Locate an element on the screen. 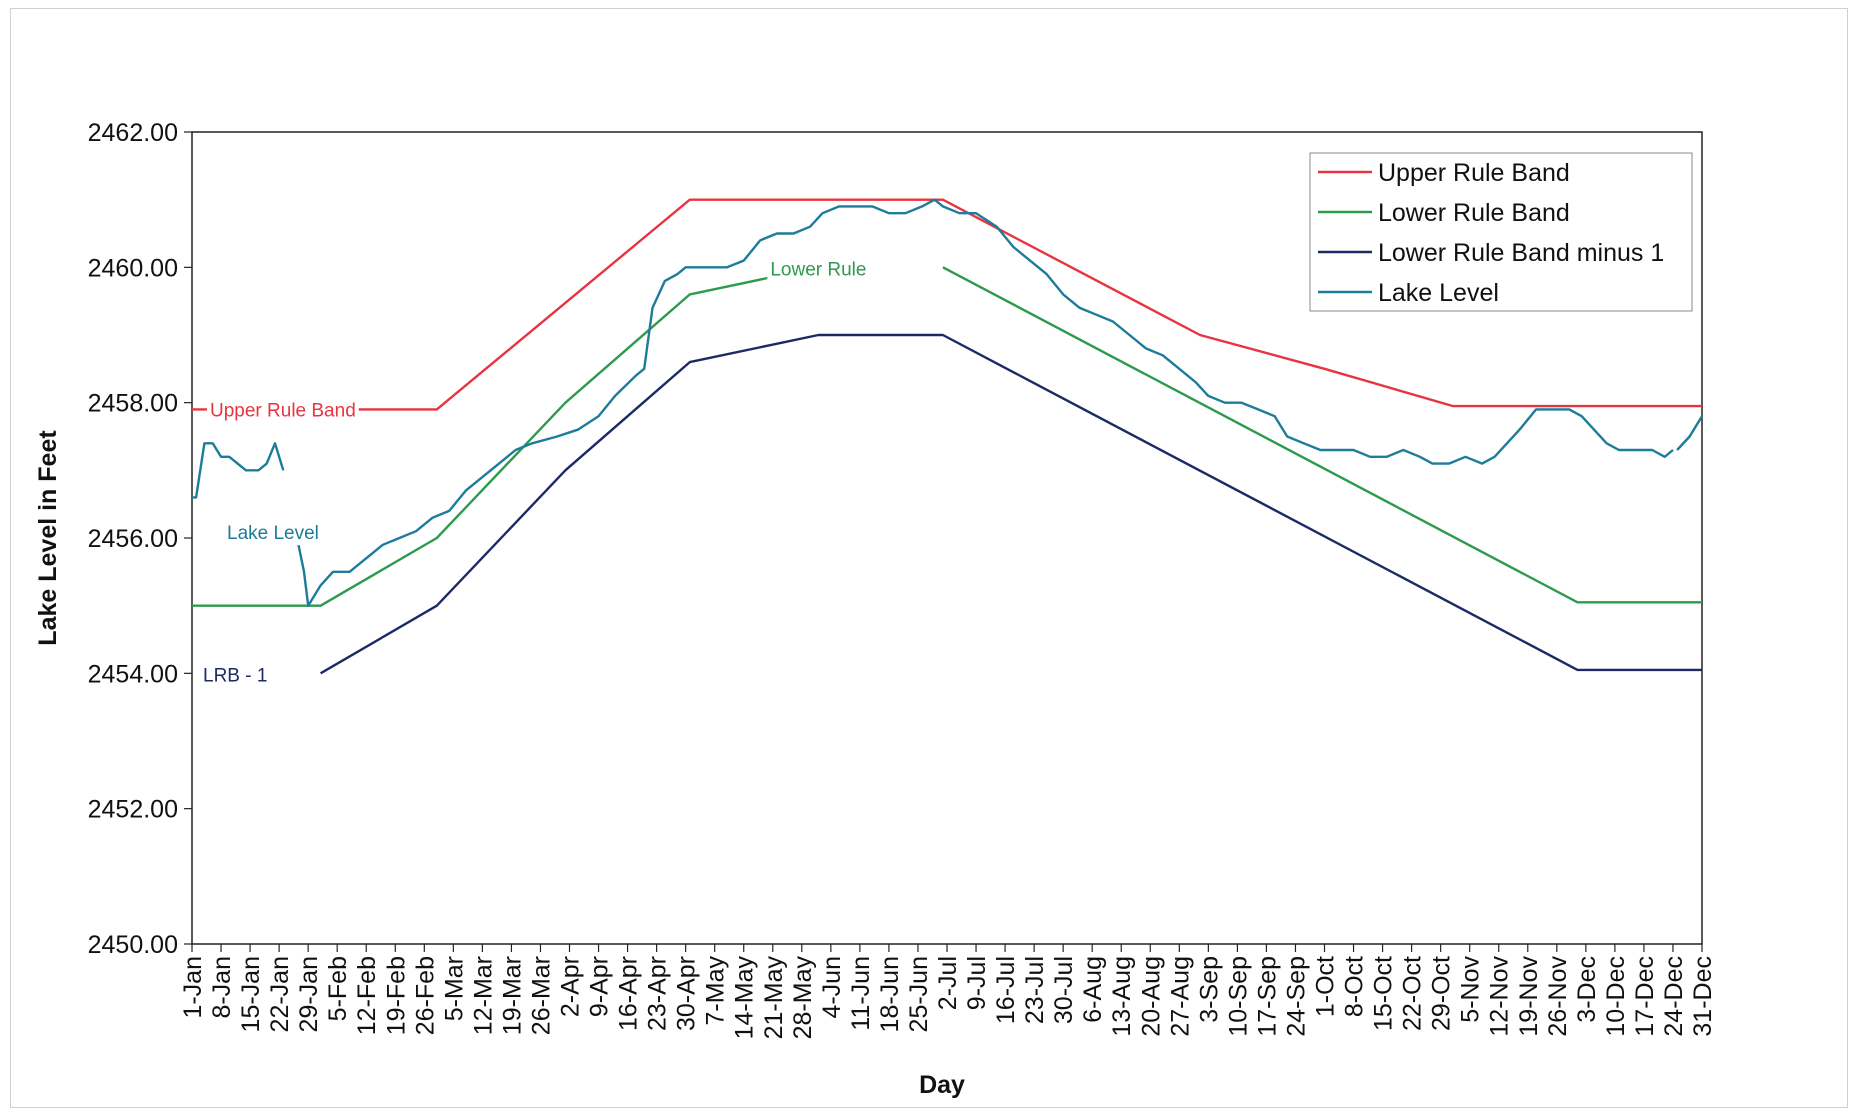 The width and height of the screenshot is (1860, 1116). y-tick-label: 2450.00 is located at coordinates (133, 945).